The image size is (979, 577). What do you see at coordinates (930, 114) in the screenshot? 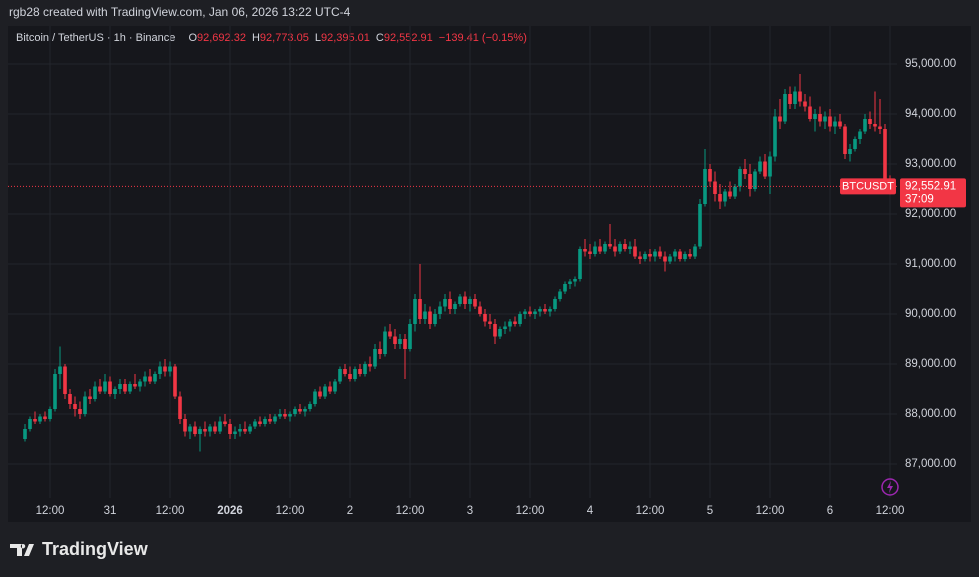
I see `y-tick-label: 94,000.00` at bounding box center [930, 114].